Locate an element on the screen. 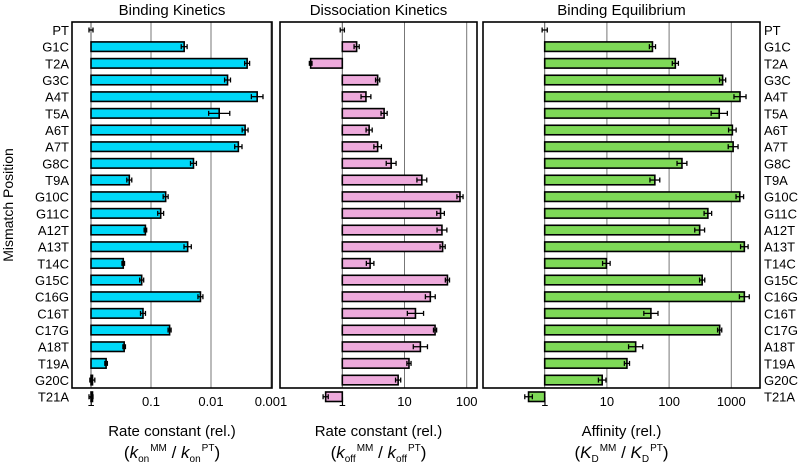  formula-part: on is located at coordinates (195, 459).